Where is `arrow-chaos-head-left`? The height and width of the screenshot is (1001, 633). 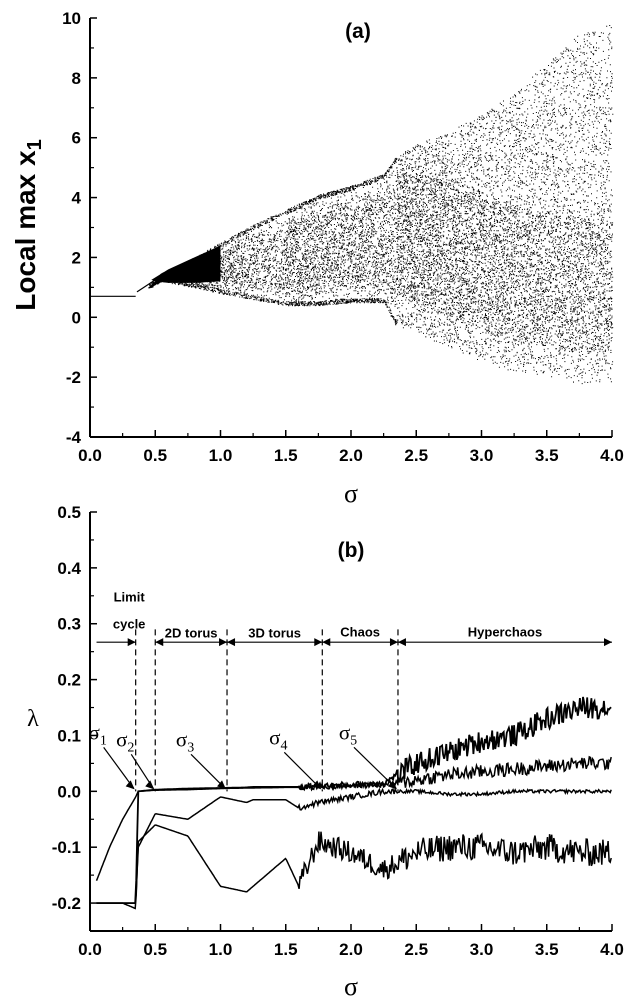
arrow-chaos-head-left is located at coordinates (326, 642).